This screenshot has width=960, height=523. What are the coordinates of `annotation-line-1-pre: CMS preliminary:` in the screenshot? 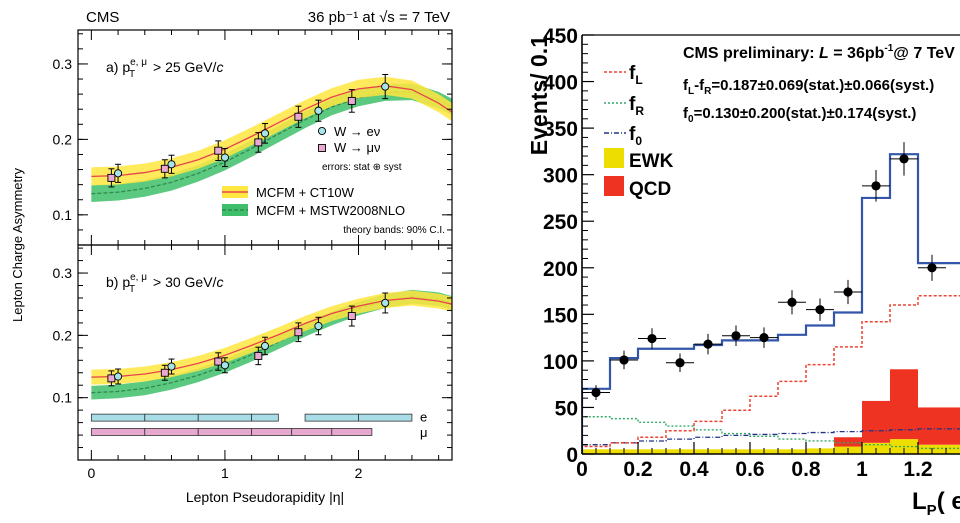 It's located at (751, 53).